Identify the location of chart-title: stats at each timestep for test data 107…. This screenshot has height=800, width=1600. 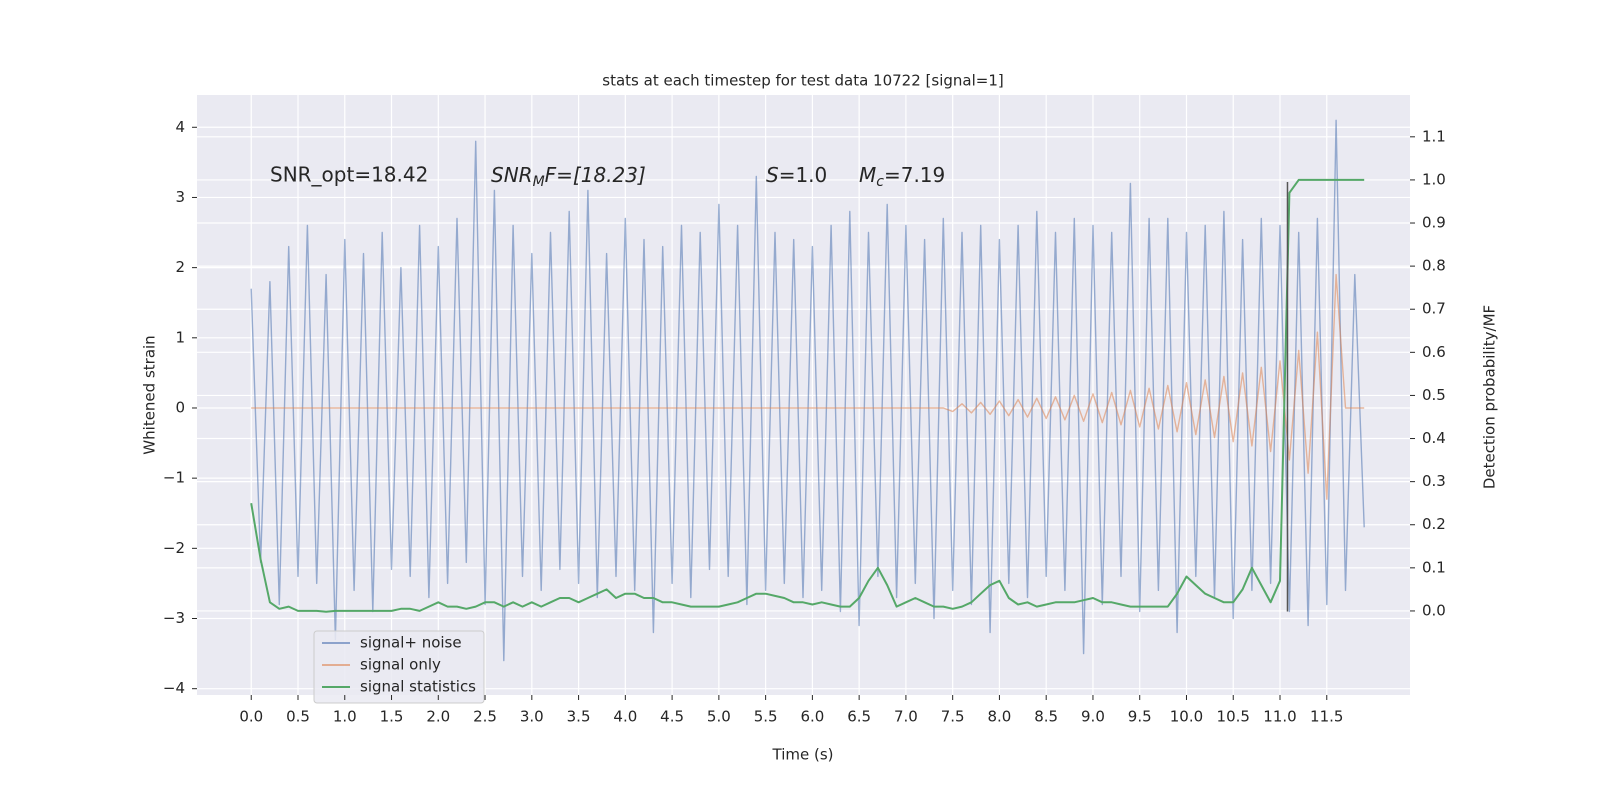
(802, 81).